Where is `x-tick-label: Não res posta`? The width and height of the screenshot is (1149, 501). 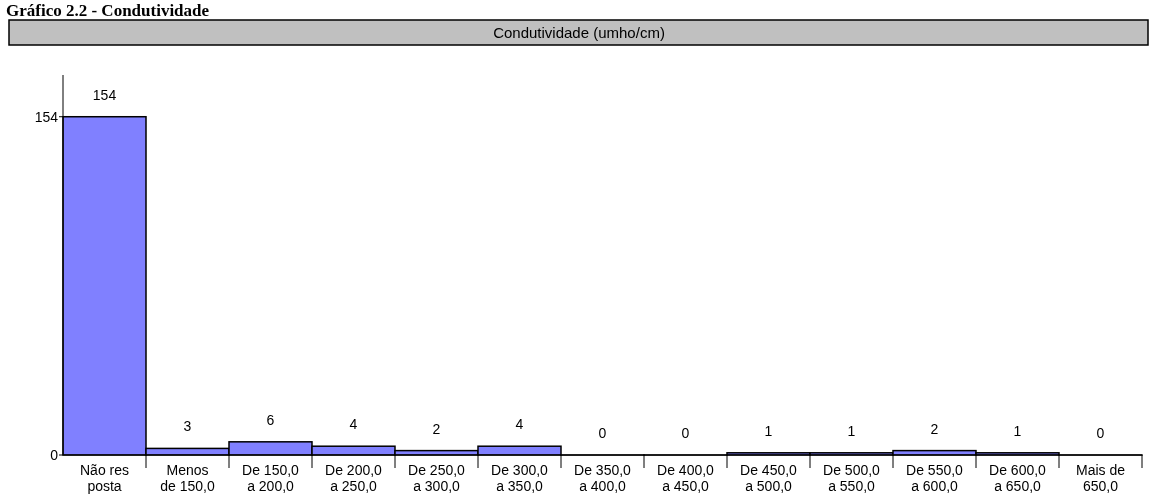 x-tick-label: Não res posta is located at coordinates (104, 478).